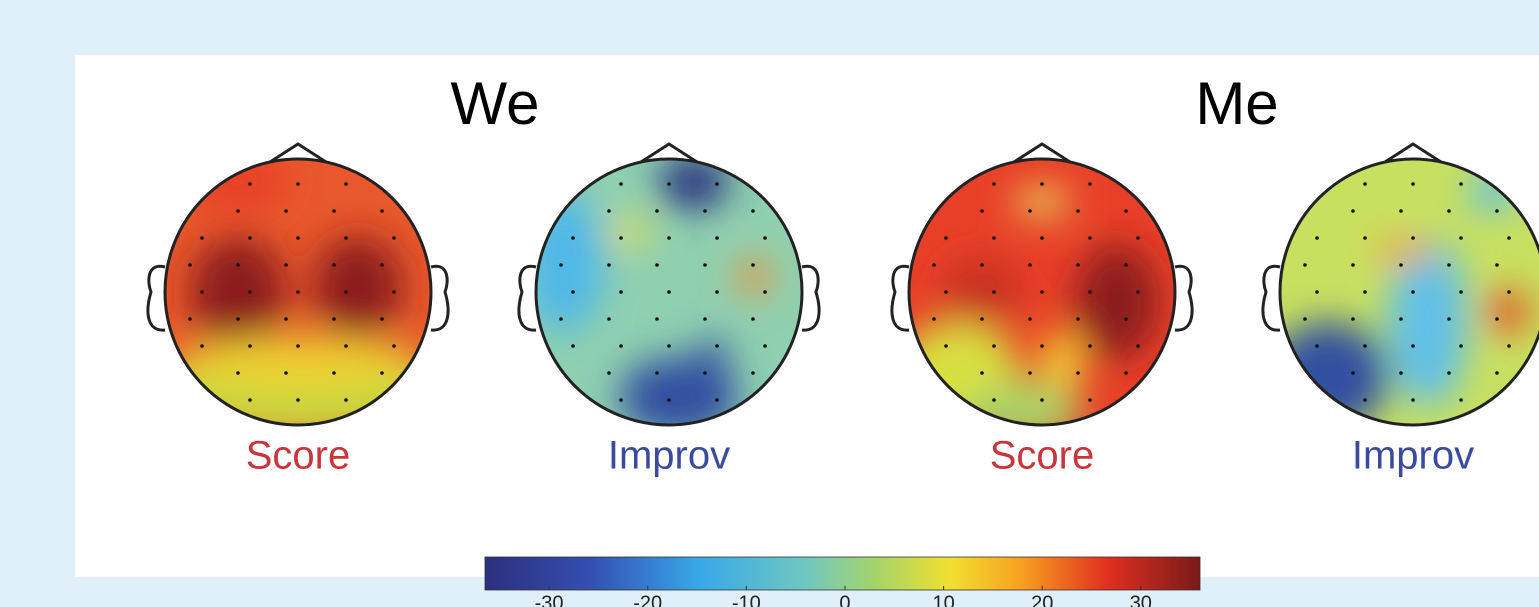 The height and width of the screenshot is (607, 1539). What do you see at coordinates (298, 153) in the screenshot?
I see `nose` at bounding box center [298, 153].